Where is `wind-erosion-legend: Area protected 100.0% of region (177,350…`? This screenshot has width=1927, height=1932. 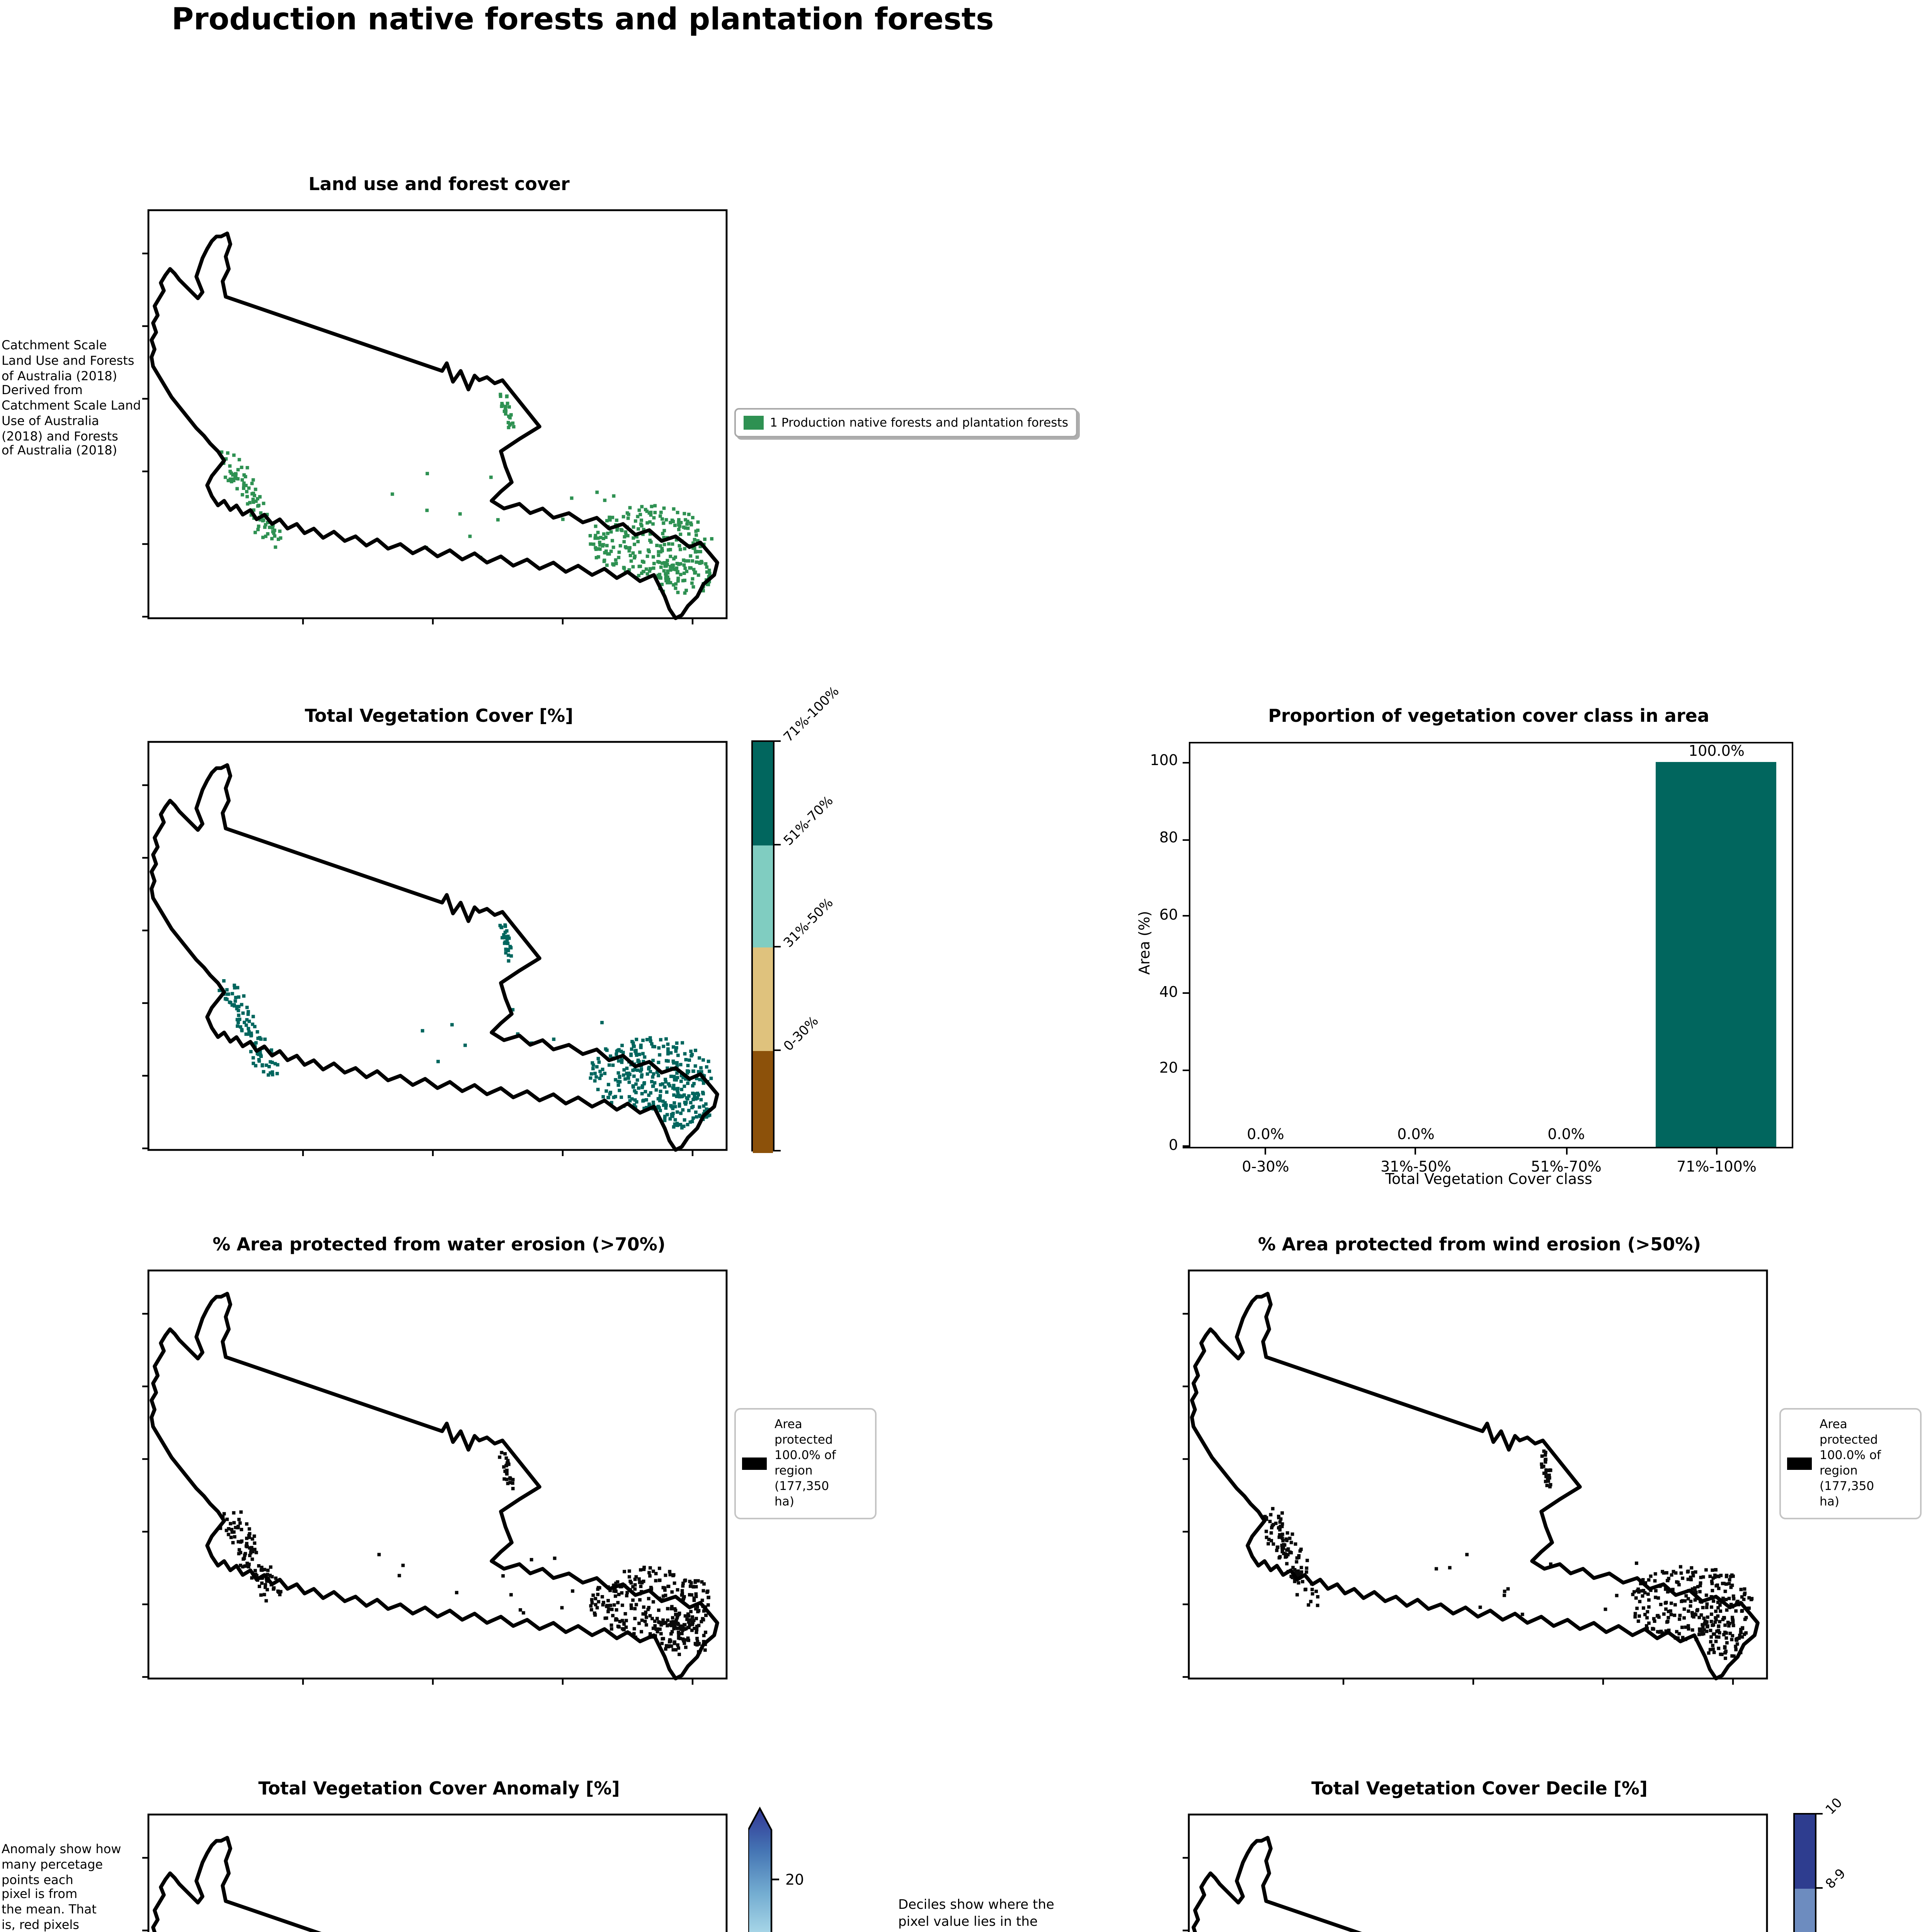 wind-erosion-legend: Area protected 100.0% of region (177,350… is located at coordinates (1850, 1463).